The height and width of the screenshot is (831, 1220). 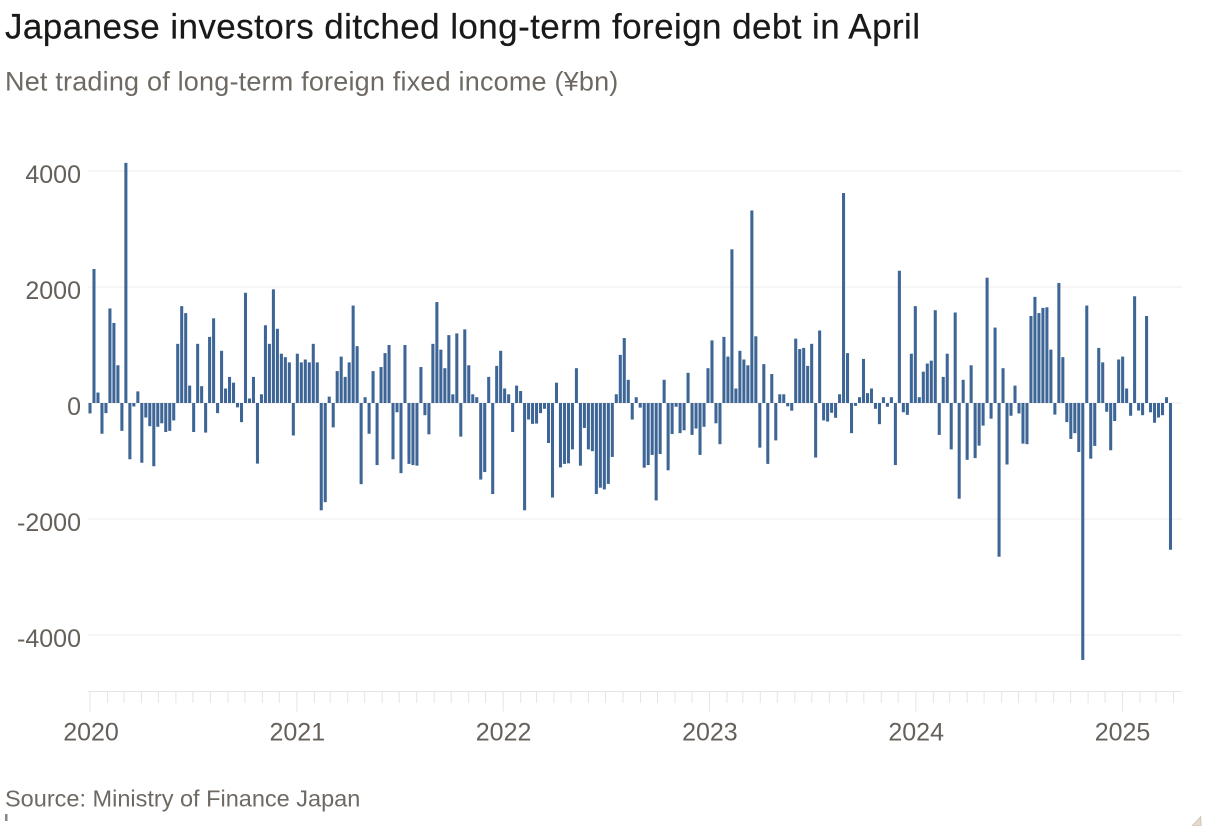 What do you see at coordinates (91, 733) in the screenshot?
I see `svg-text: 2020` at bounding box center [91, 733].